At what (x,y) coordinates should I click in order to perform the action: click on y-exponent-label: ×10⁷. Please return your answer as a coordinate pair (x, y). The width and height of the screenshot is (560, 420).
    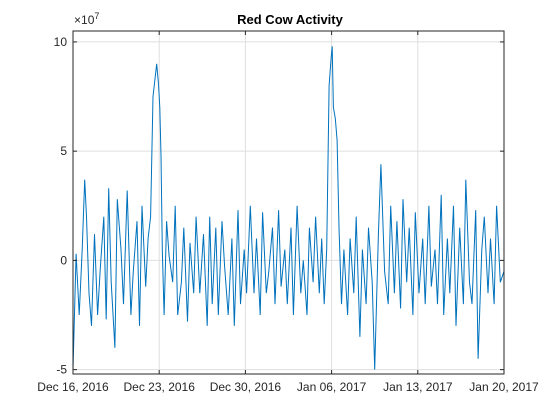
    Looking at the image, I should click on (86, 19).